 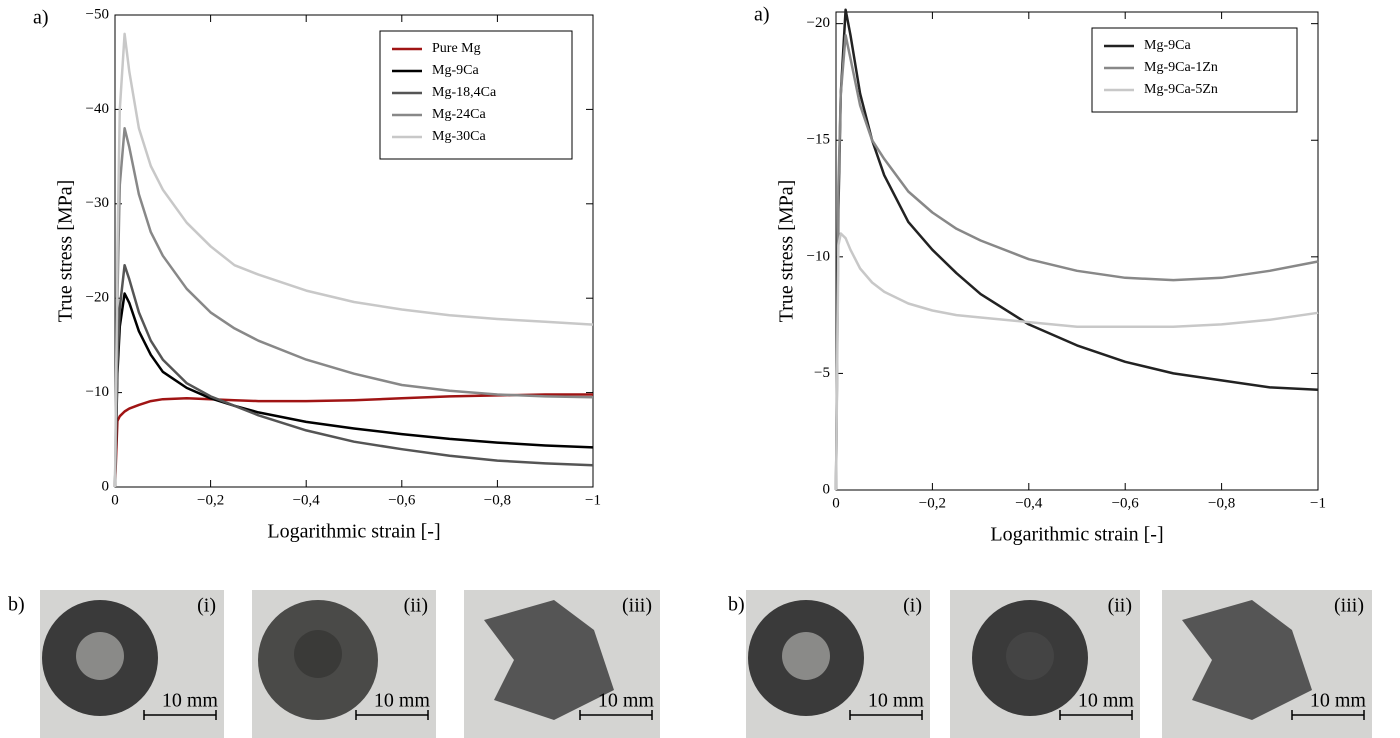 What do you see at coordinates (459, 114) in the screenshot?
I see `legend-label: Mg-24Ca` at bounding box center [459, 114].